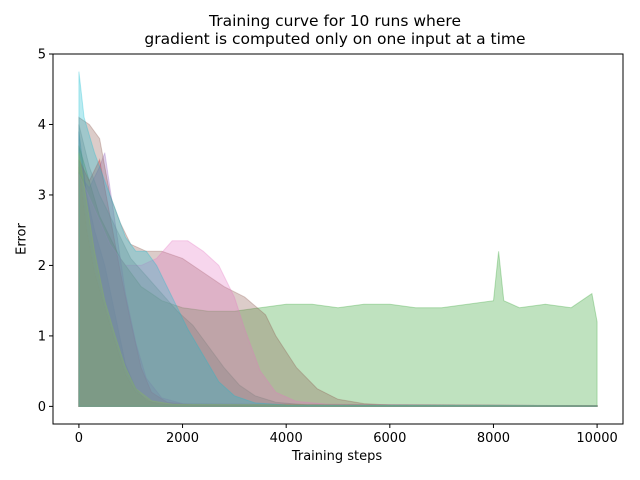  I want to click on x-tick-label: 4000, so click(286, 438).